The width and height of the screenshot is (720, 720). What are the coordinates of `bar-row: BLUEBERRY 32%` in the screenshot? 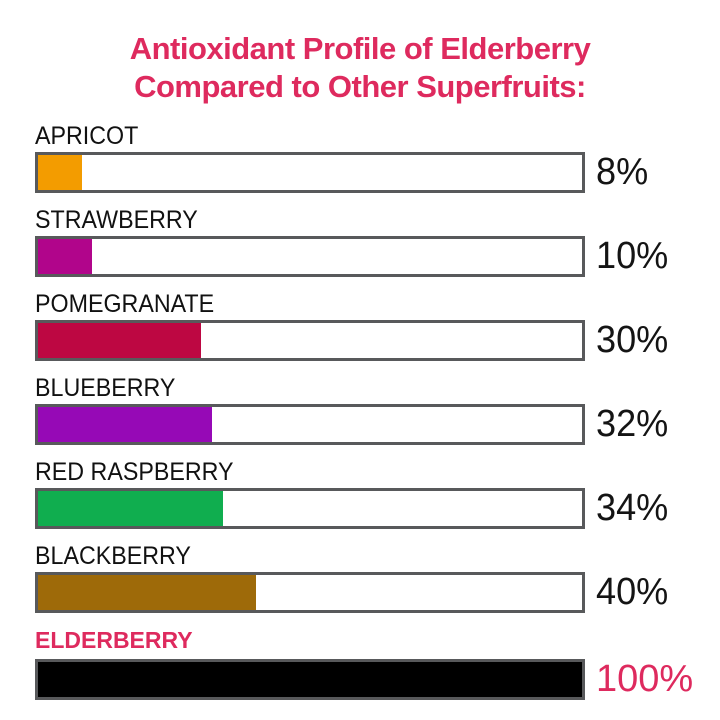 It's located at (377, 409).